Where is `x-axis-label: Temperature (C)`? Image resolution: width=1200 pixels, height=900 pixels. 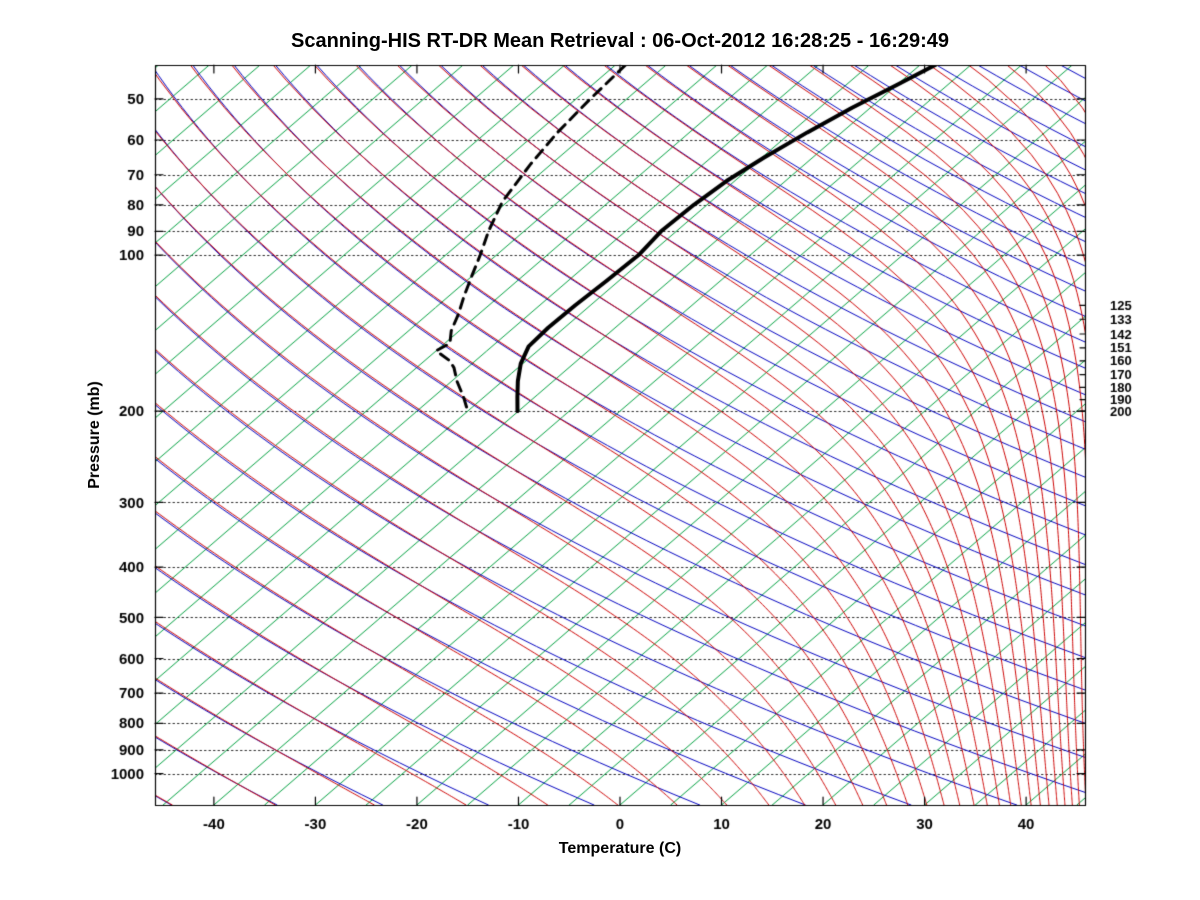
x-axis-label: Temperature (C) is located at coordinates (620, 848).